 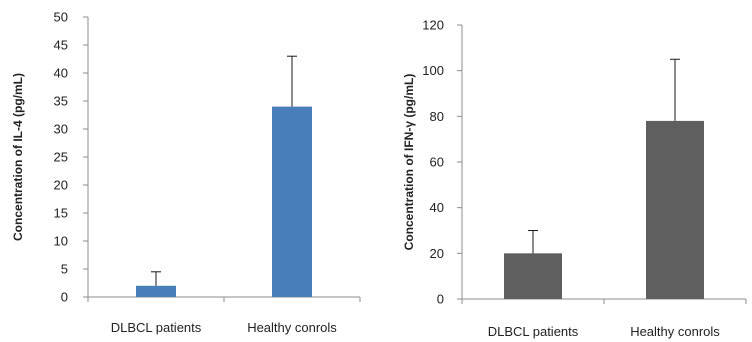 I want to click on y-tick-label: 10, so click(x=61, y=241).